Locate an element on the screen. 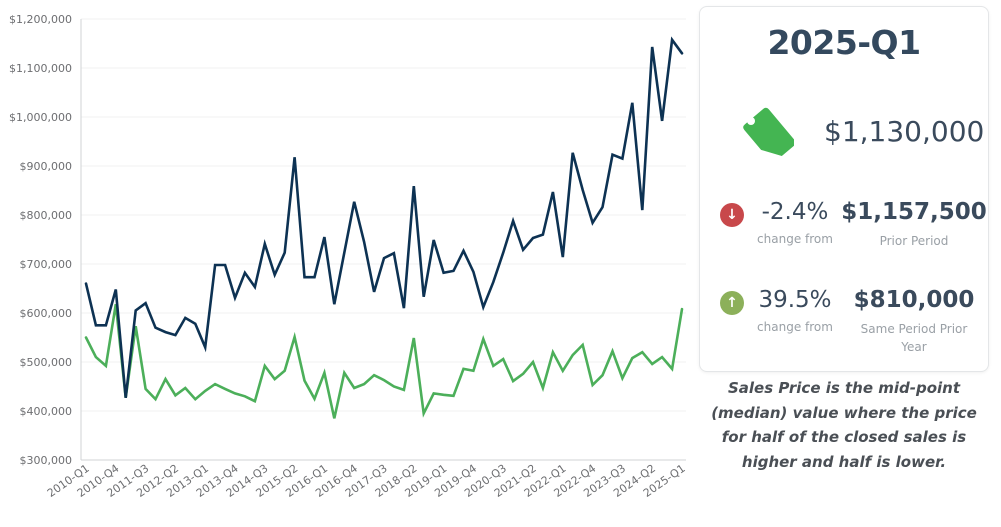 This screenshot has width=1001, height=527. prior-period-change: -2.4% is located at coordinates (795, 212).